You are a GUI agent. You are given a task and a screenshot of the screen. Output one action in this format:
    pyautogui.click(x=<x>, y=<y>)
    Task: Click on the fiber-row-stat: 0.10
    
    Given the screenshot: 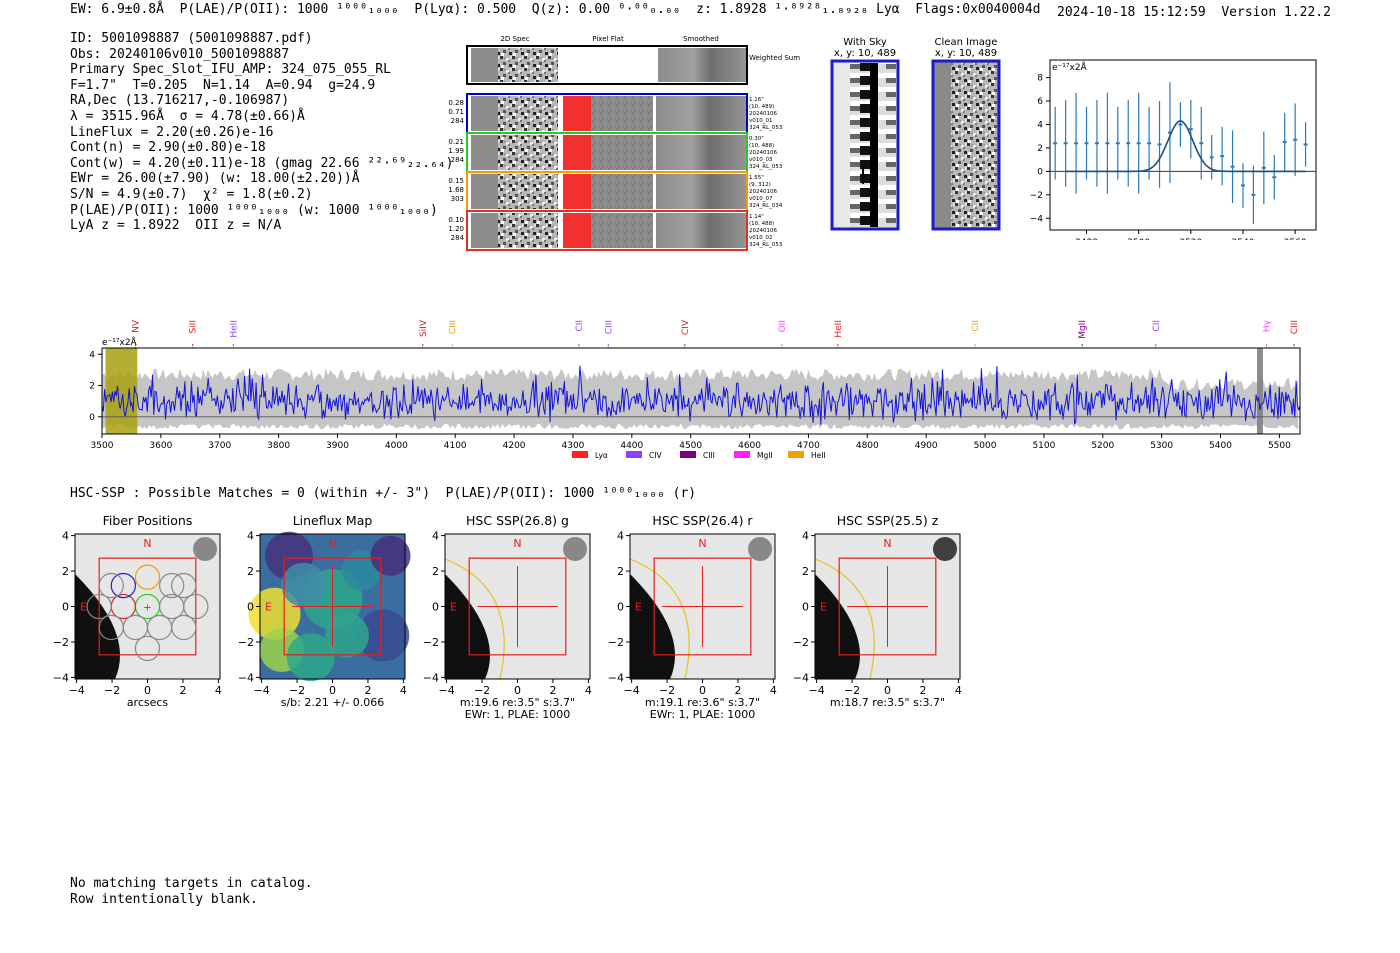 What is the action you would take?
    pyautogui.click(x=456, y=220)
    